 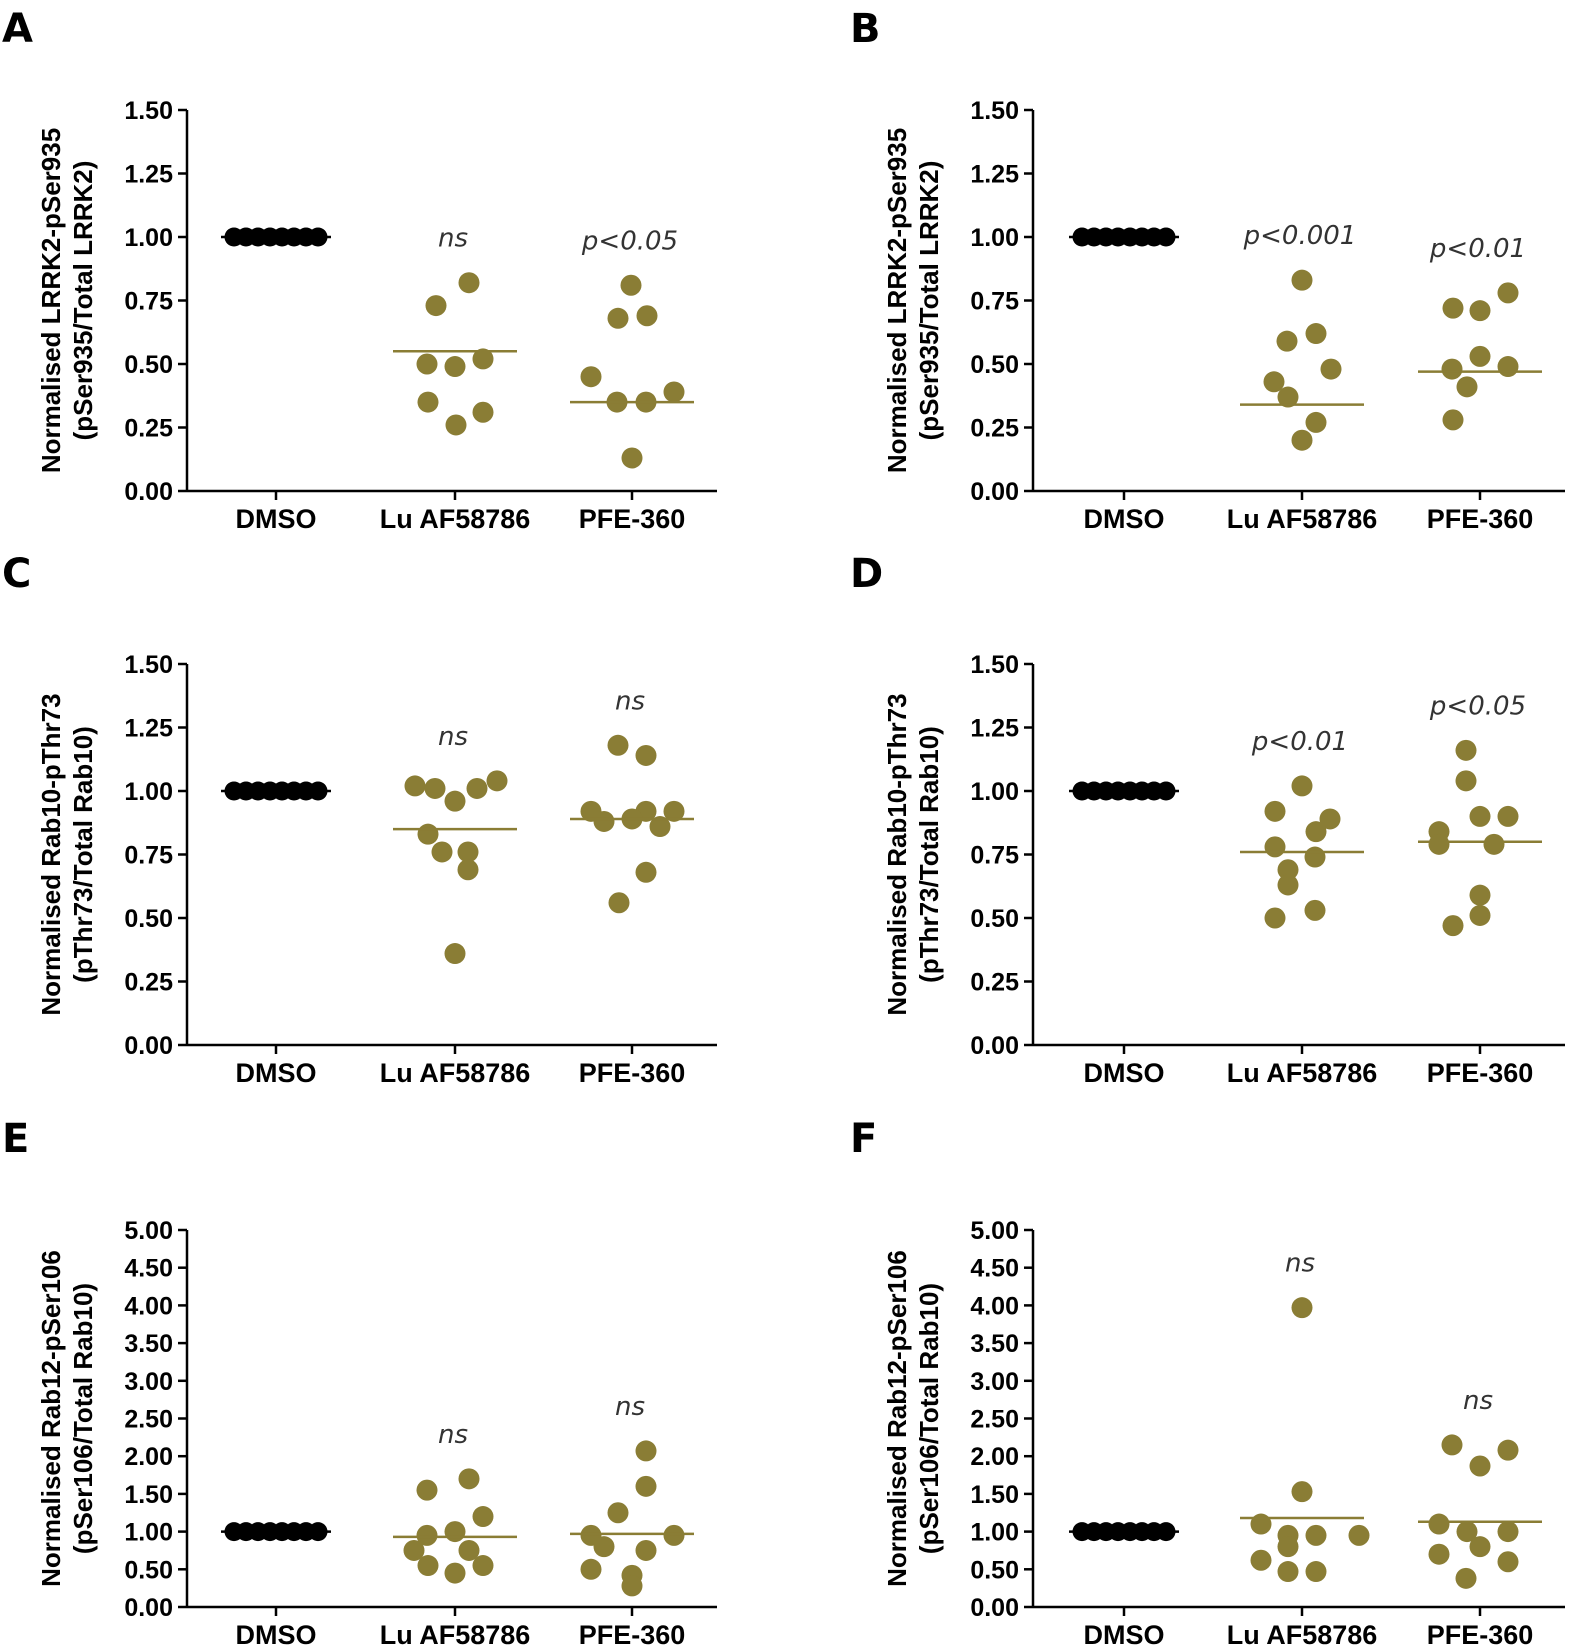 I want to click on y-tick-label: 0.25, so click(x=148, y=429).